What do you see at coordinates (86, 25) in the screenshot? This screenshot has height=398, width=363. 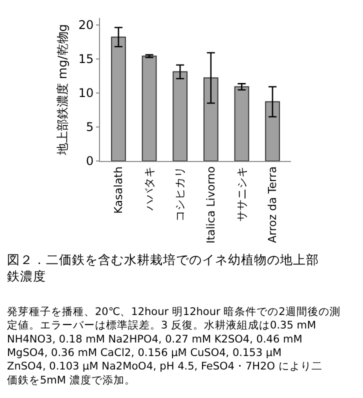 I see `y-tick-label: 20` at bounding box center [86, 25].